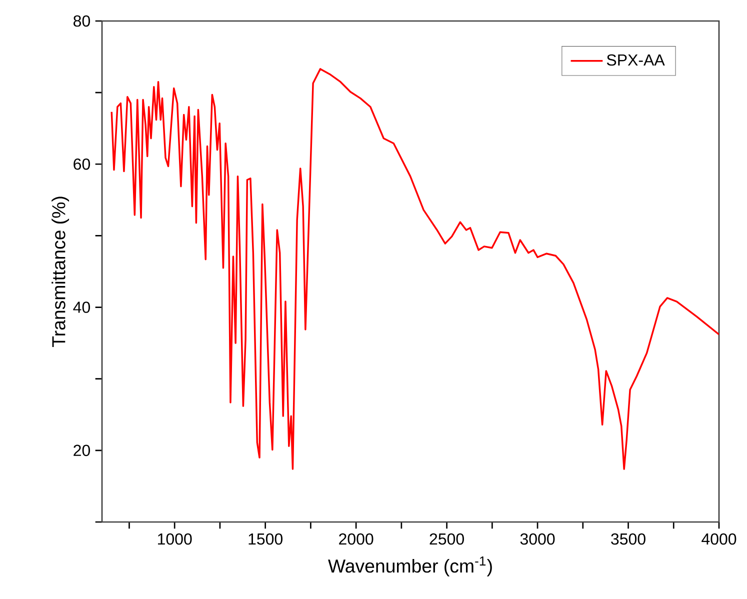 Image resolution: width=747 pixels, height=599 pixels. Describe the element at coordinates (356, 539) in the screenshot. I see `x-tick-label: 2000` at that location.